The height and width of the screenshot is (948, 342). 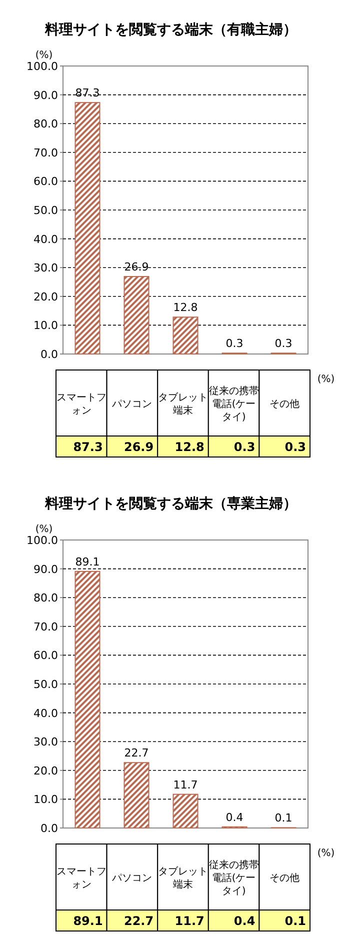 What do you see at coordinates (283, 818) in the screenshot?
I see `text: 0.1` at bounding box center [283, 818].